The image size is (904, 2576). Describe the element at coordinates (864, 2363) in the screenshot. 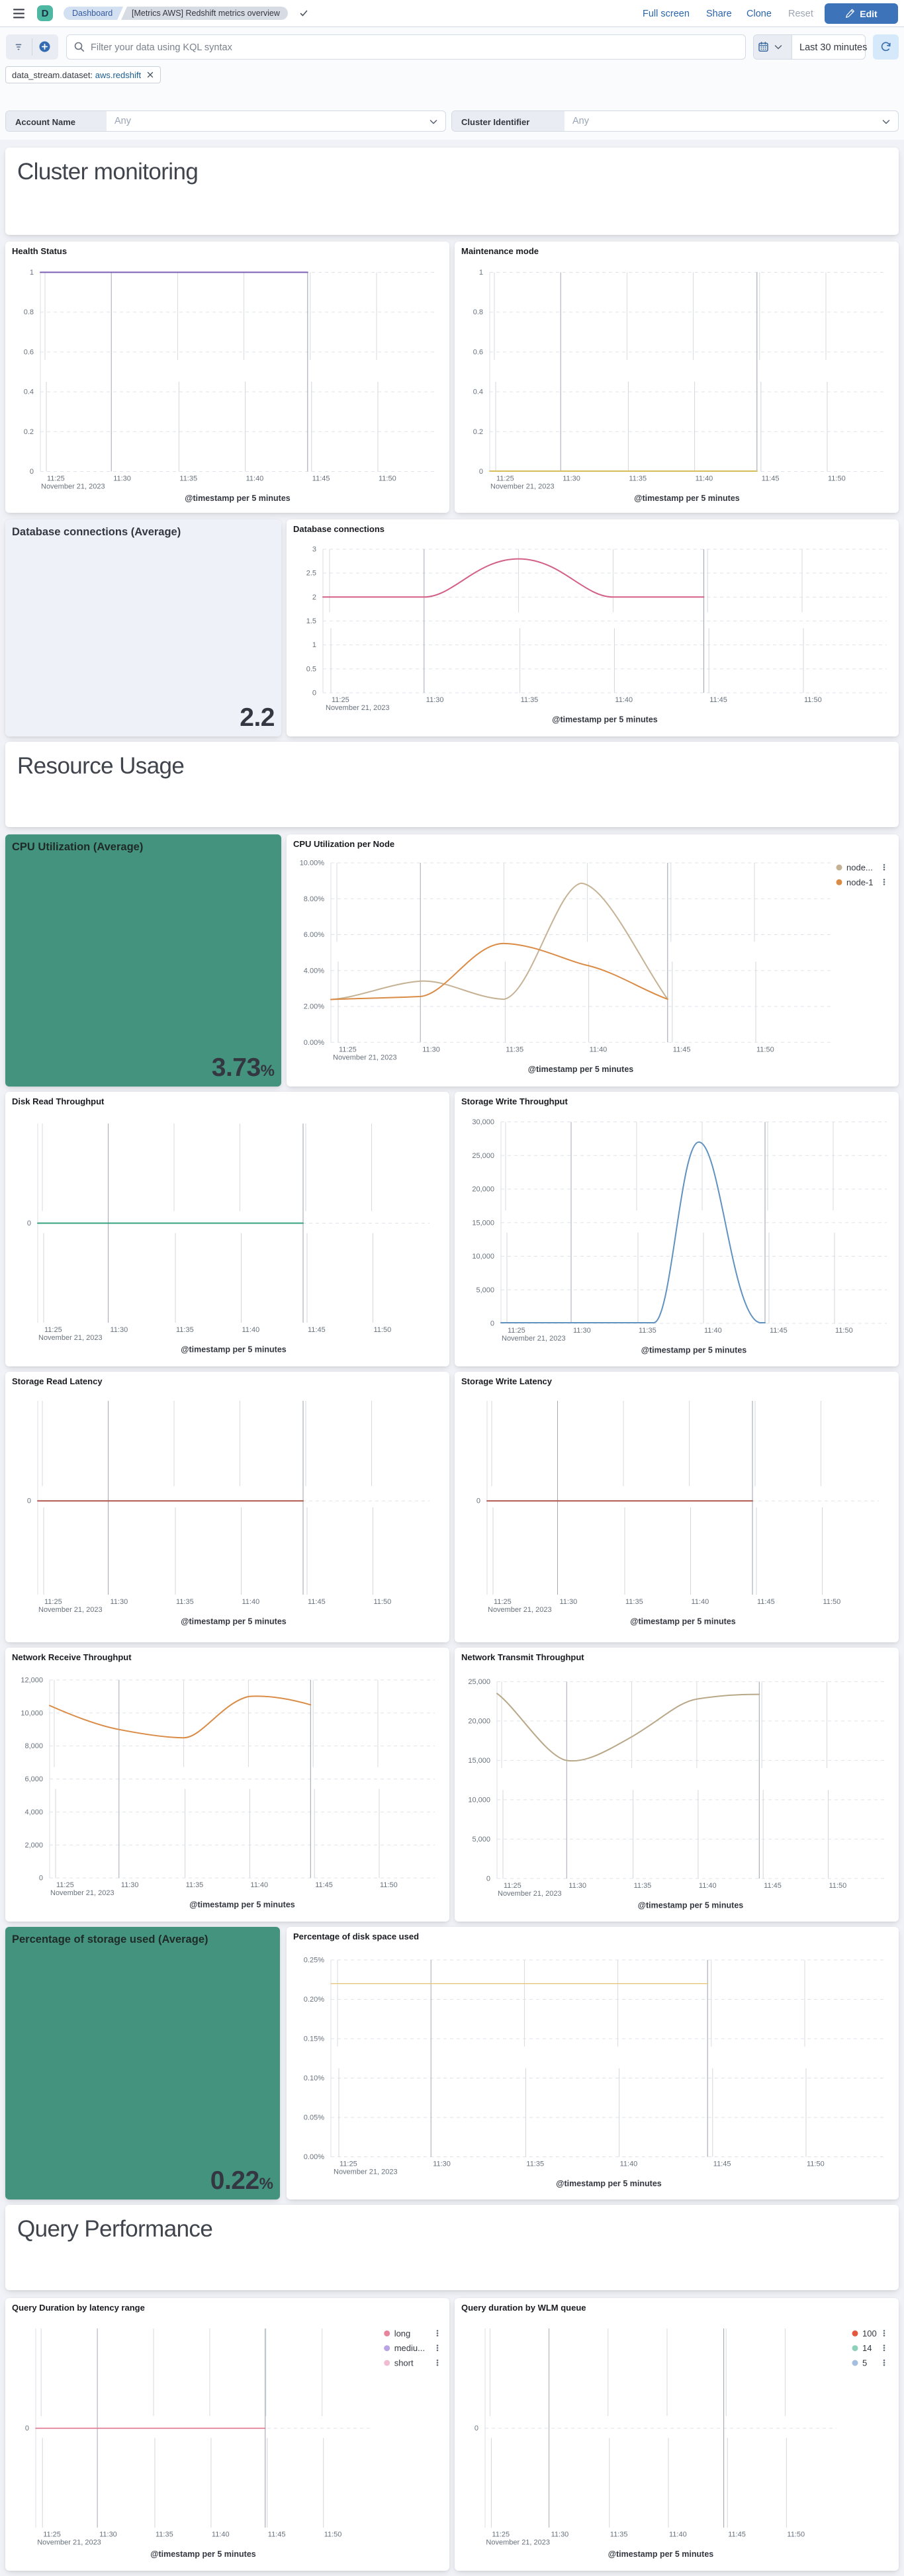

I see `svg-text: 5` at that location.